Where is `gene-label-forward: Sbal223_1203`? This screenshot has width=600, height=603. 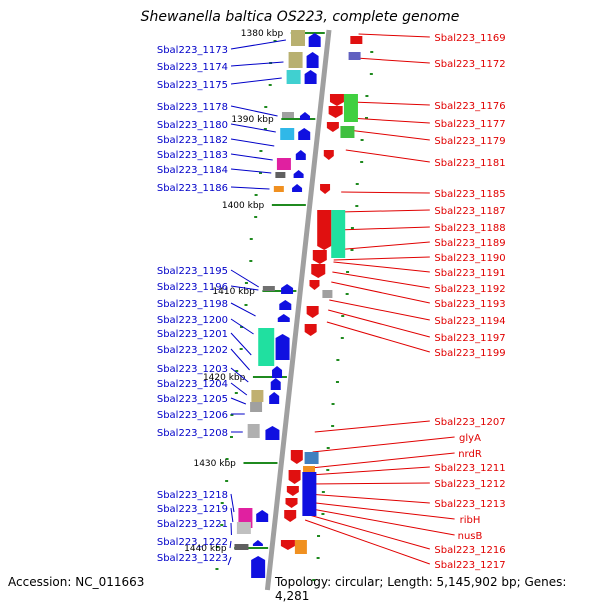 gene-label-forward: Sbal223_1203 is located at coordinates (192, 369).